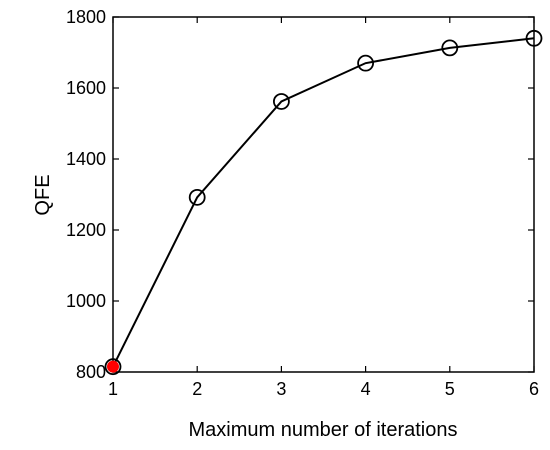 This screenshot has height=450, width=550. Describe the element at coordinates (281, 389) in the screenshot. I see `x-tick-label: 3` at that location.